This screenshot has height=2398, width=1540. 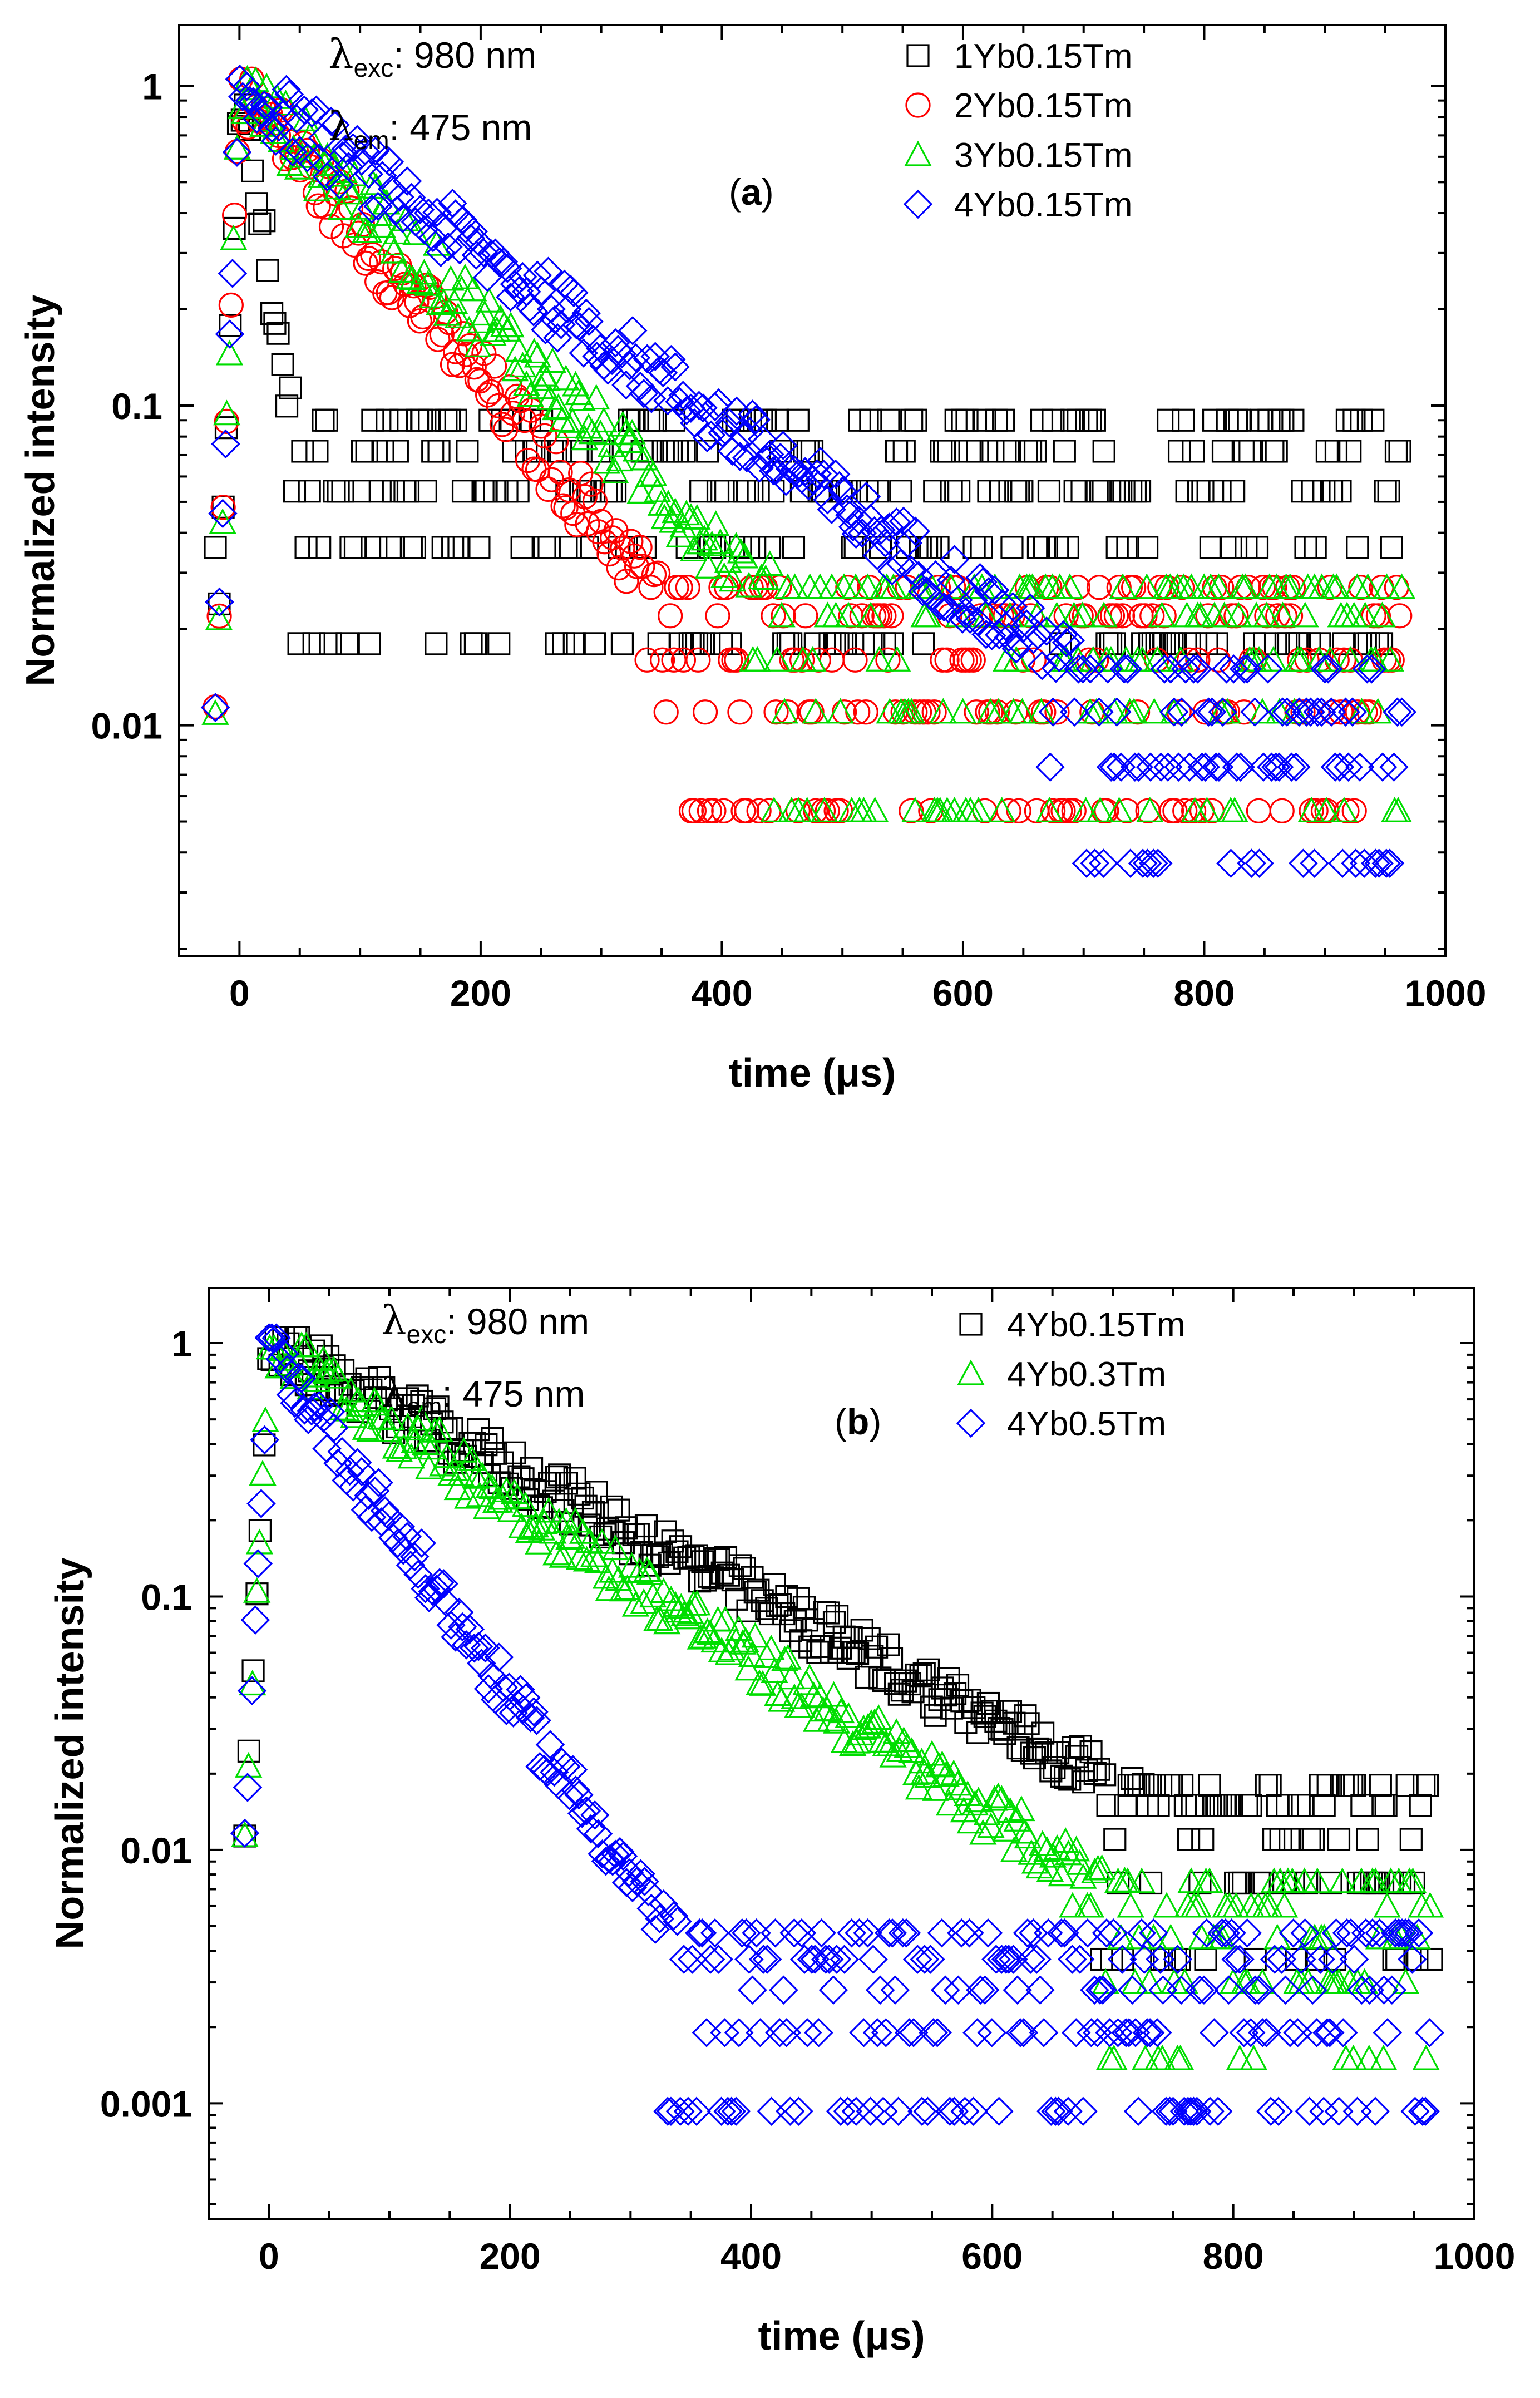 What do you see at coordinates (971, 1423) in the screenshot?
I see `legend-marker` at bounding box center [971, 1423].